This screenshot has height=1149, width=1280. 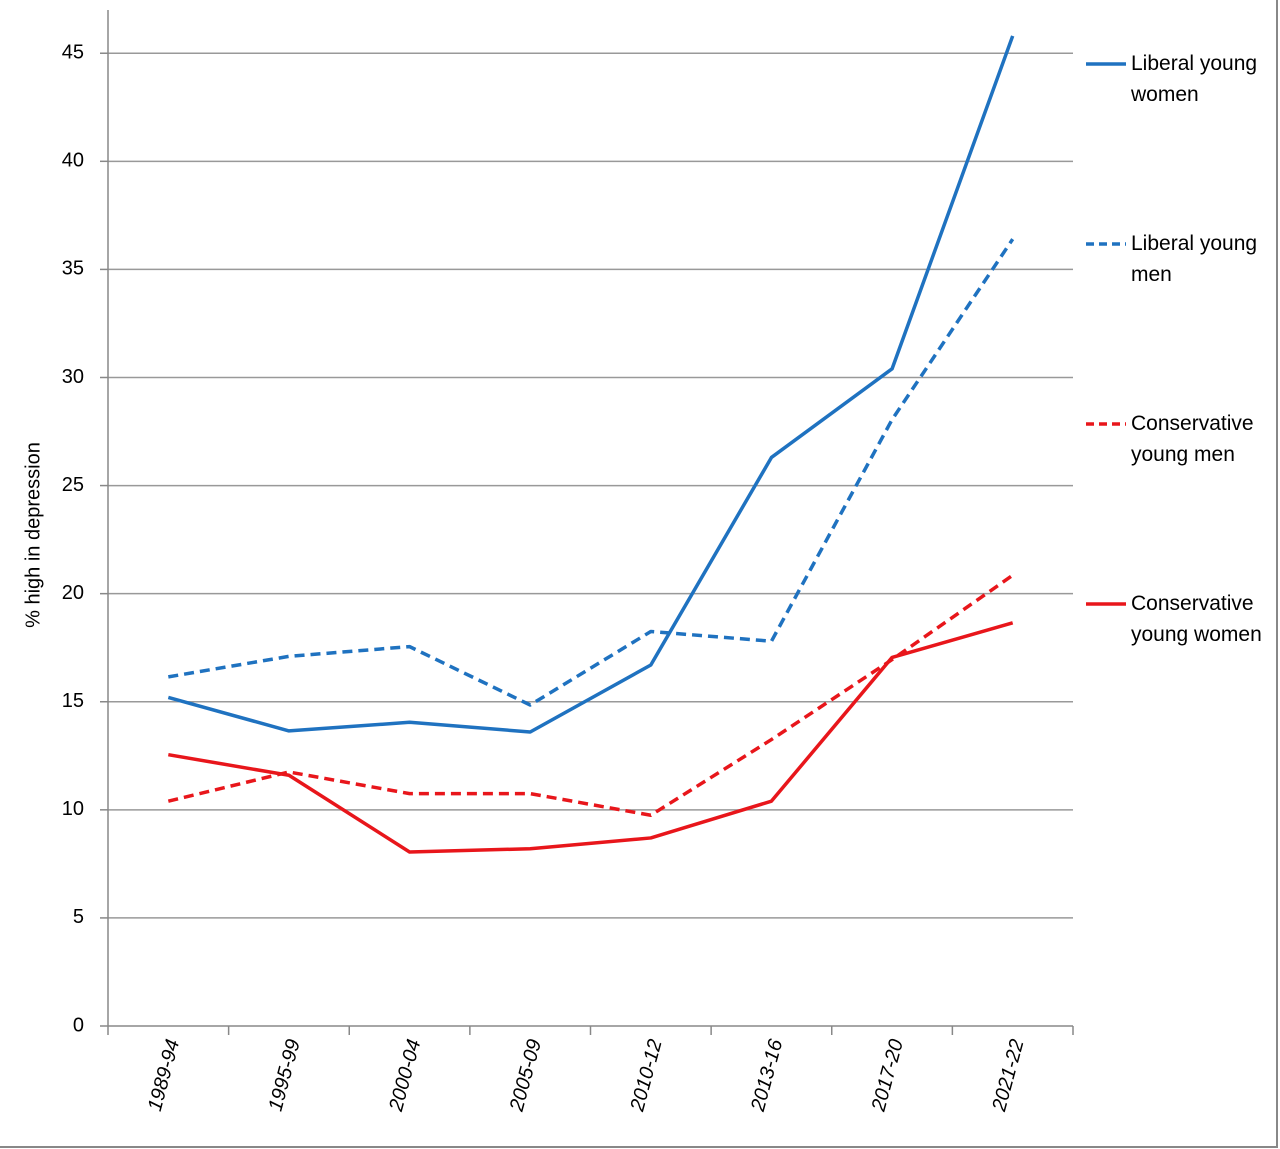 I want to click on y-tick-label: 5, so click(x=78, y=917).